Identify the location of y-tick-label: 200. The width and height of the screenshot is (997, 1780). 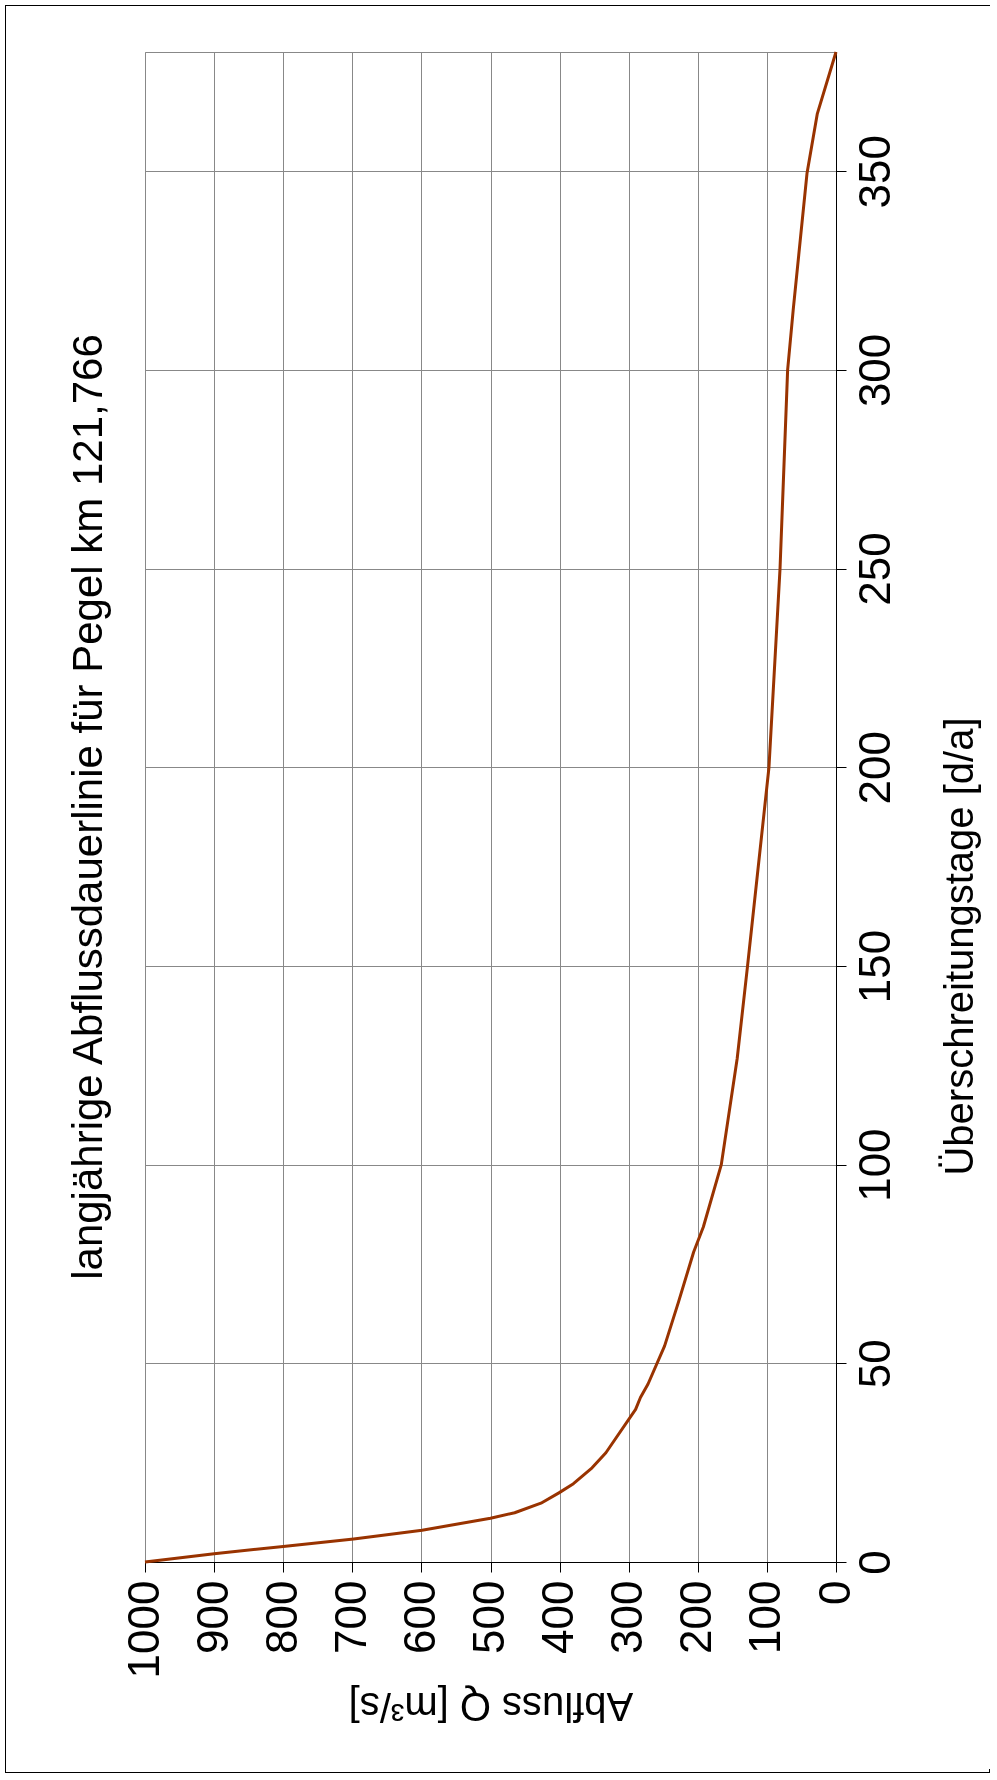
(874, 768).